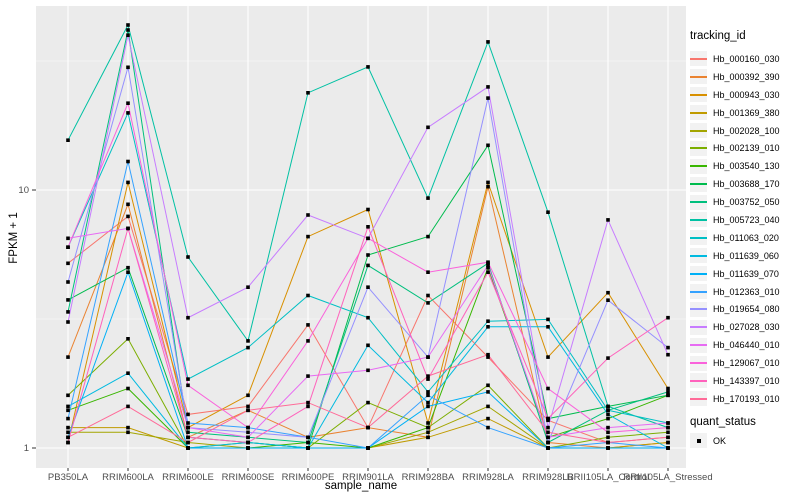  What do you see at coordinates (23, 319) in the screenshot?
I see `y-tick-labels: 1 10` at bounding box center [23, 319].